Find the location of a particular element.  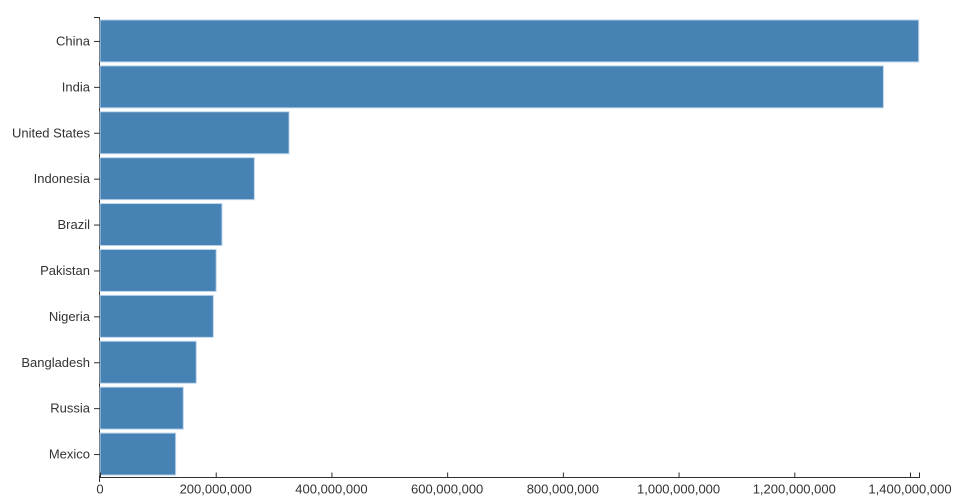

x-tick-label: 1,200,000,000 is located at coordinates (794, 489).